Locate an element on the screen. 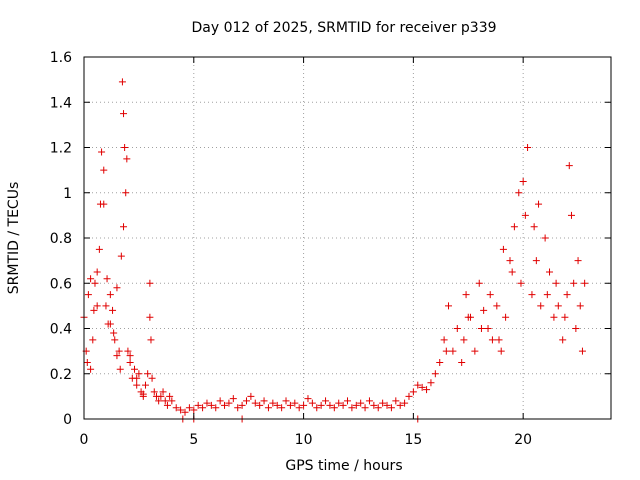  y-tick-label: 1.4 is located at coordinates (61, 103).